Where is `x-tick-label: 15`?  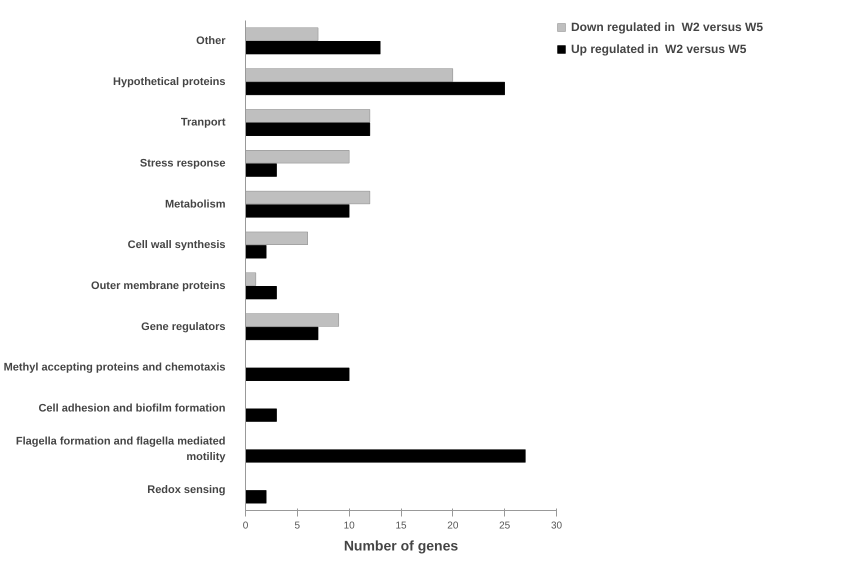
x-tick-label: 15 is located at coordinates (401, 526).